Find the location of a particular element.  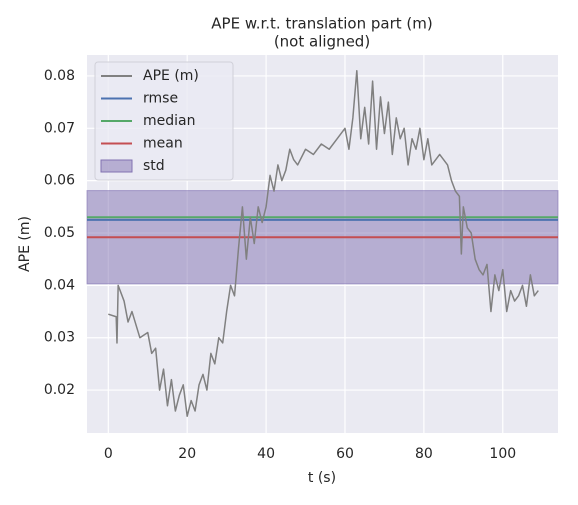

chart-subtitle: (not aligned) is located at coordinates (322, 42).